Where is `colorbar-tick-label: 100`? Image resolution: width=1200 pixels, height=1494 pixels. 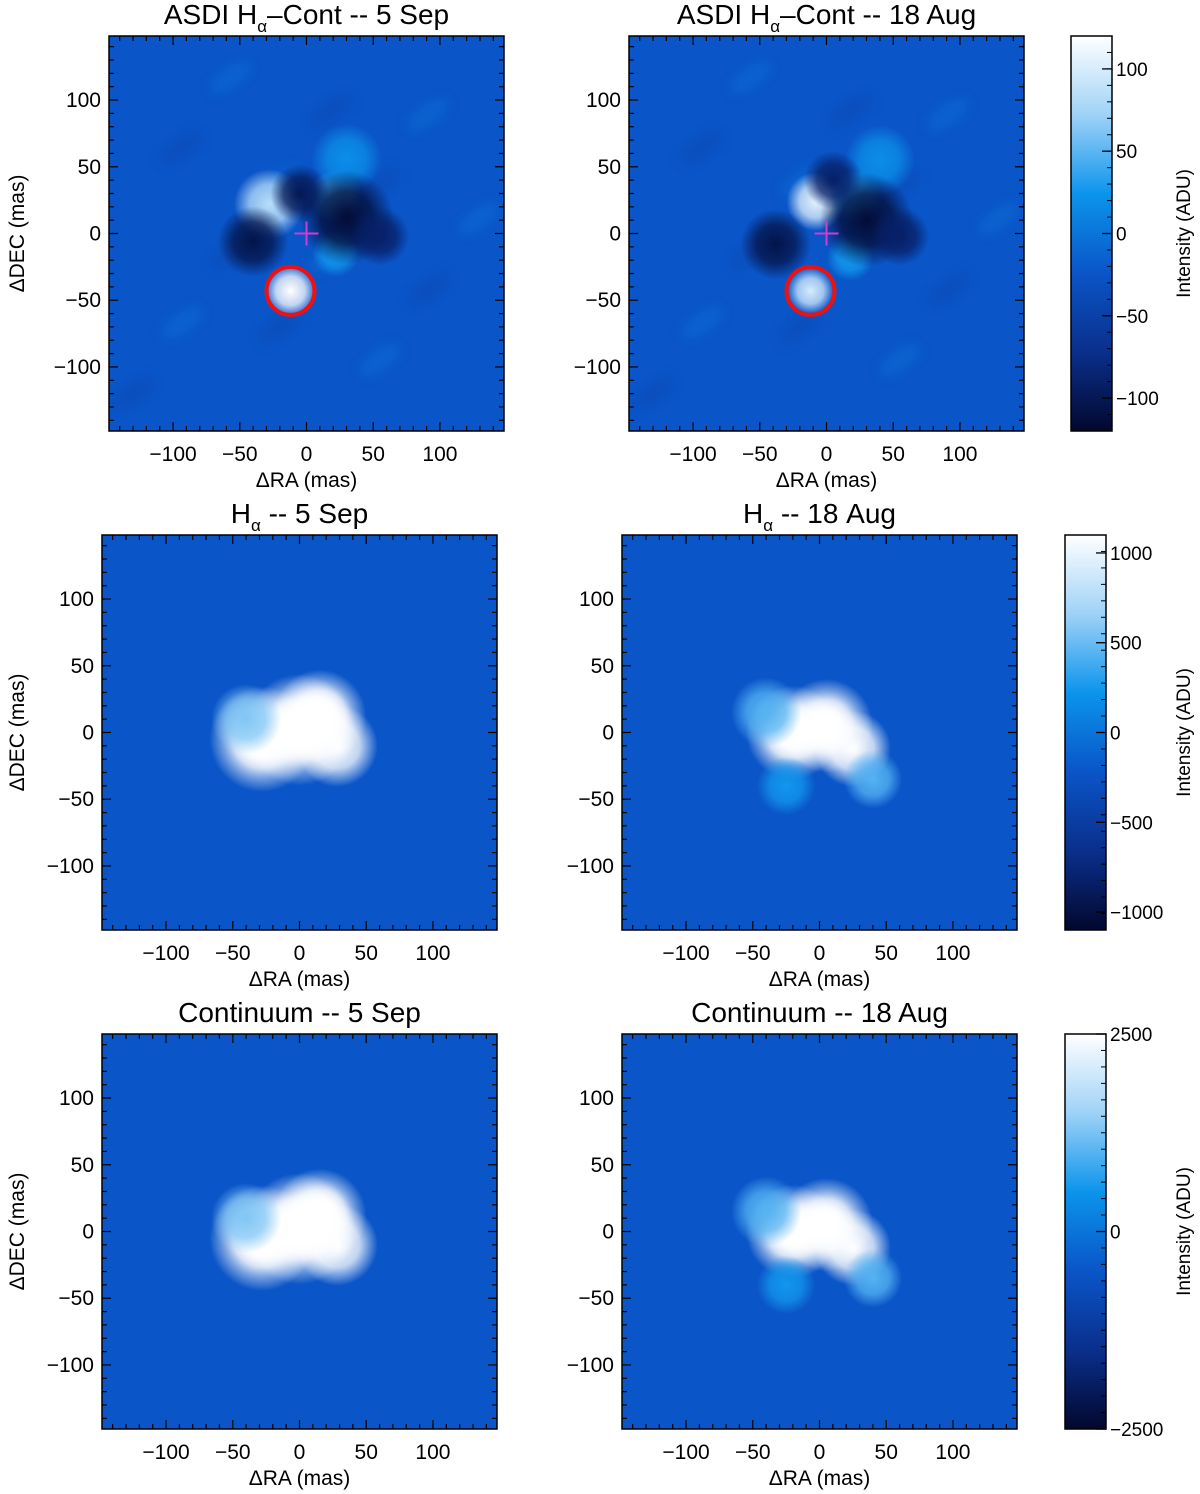 colorbar-tick-label: 100 is located at coordinates (1132, 70).